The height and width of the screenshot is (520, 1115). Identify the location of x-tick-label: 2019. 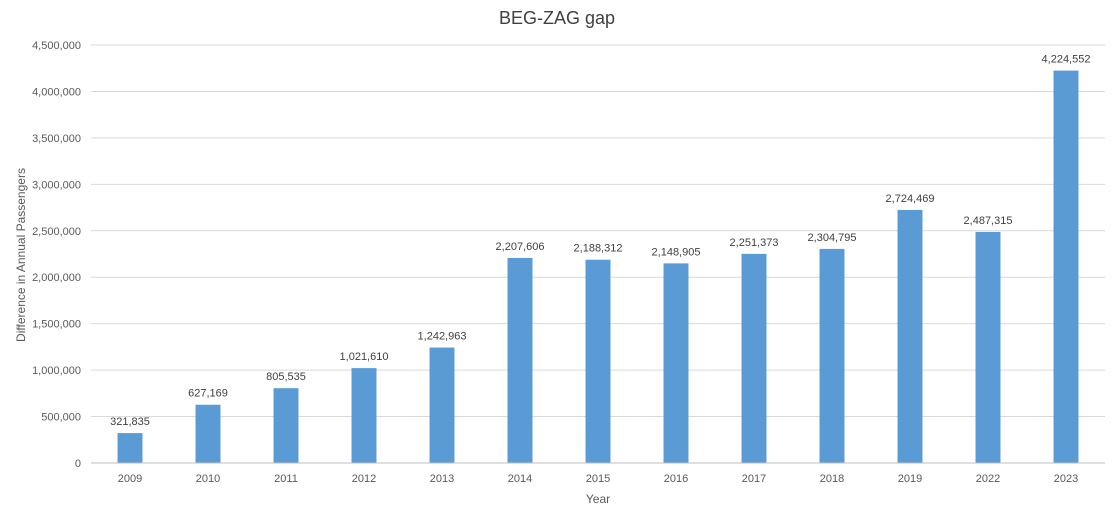
(910, 479).